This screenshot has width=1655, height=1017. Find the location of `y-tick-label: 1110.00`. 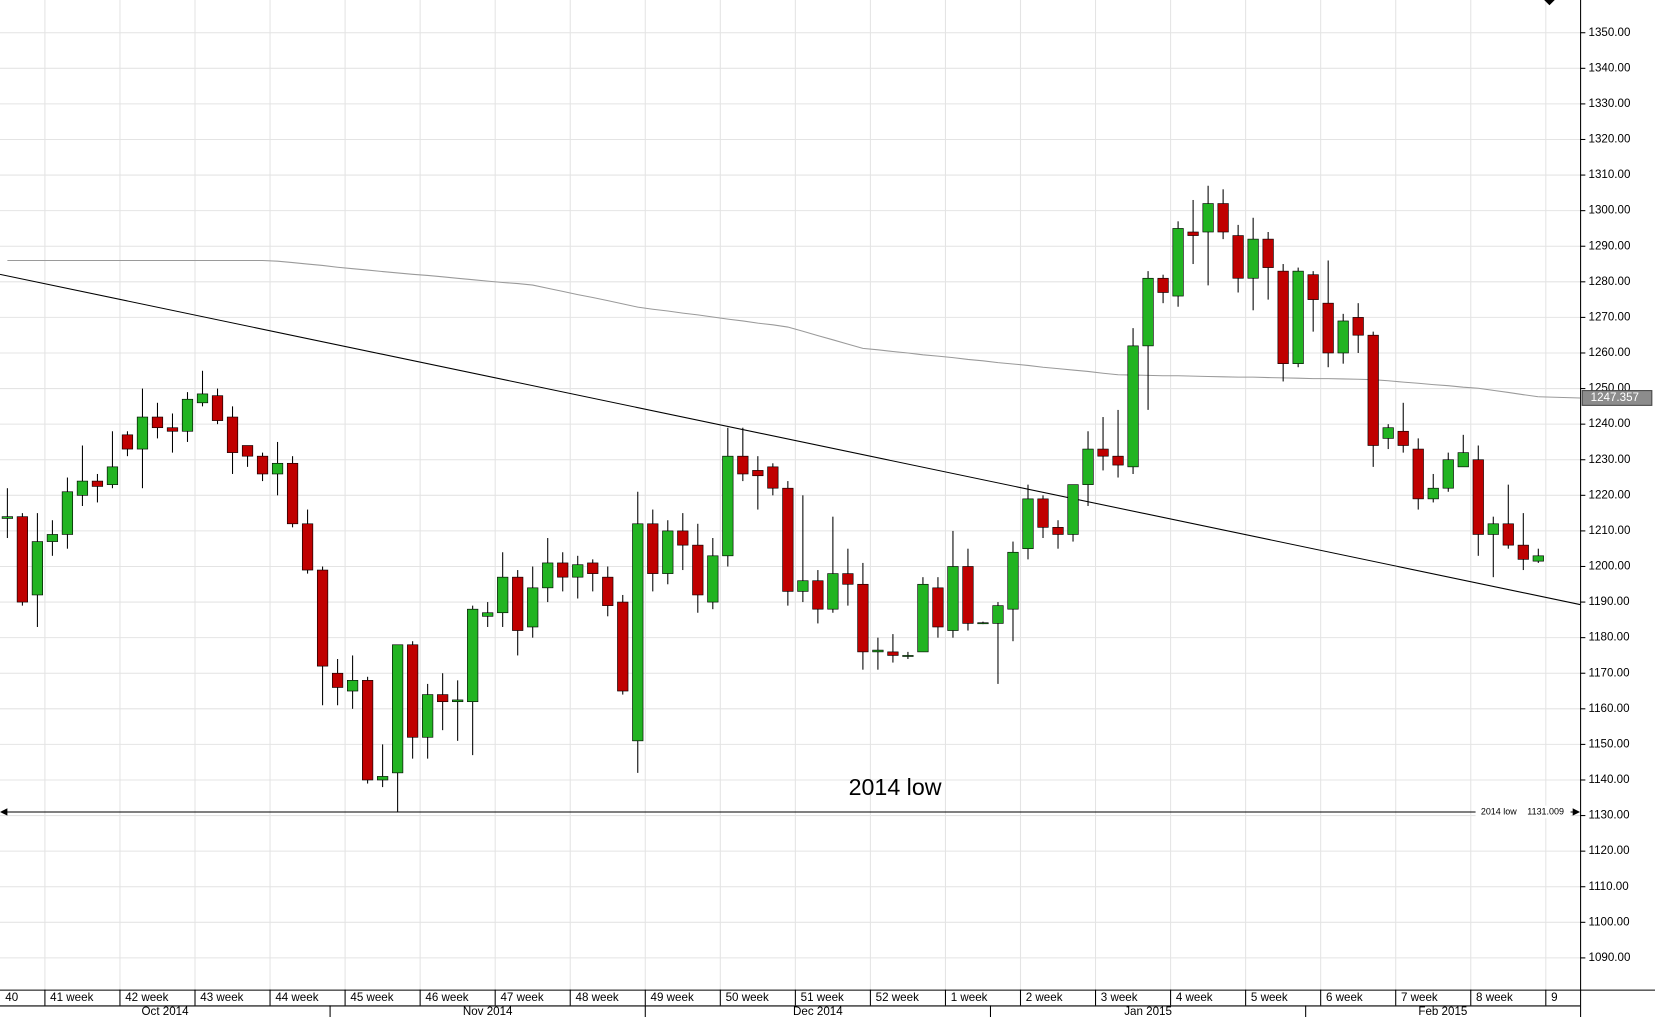

y-tick-label: 1110.00 is located at coordinates (1609, 886).